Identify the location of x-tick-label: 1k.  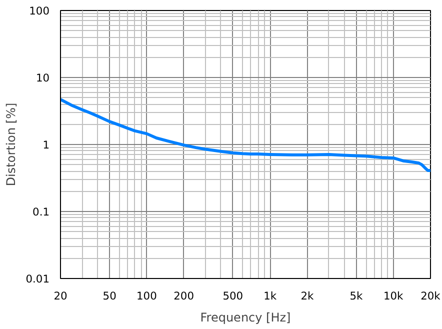
(271, 296).